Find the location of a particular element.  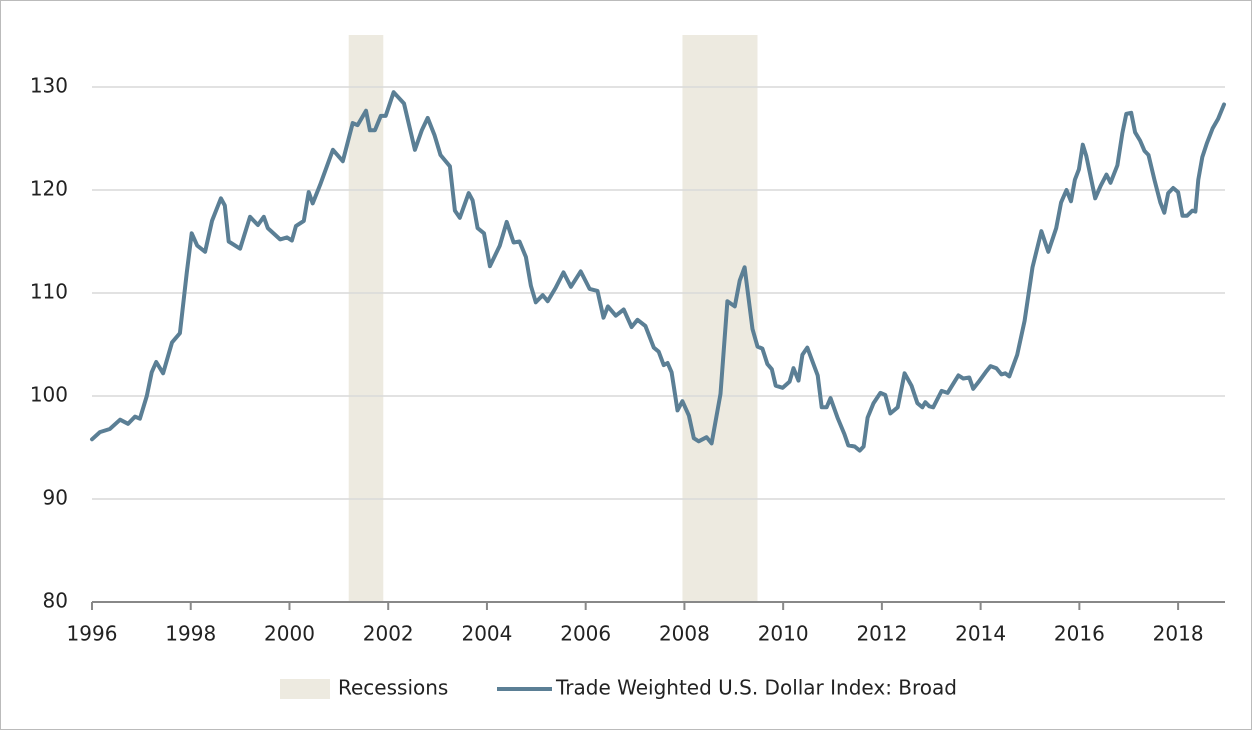

legend-label: Recessions is located at coordinates (393, 688).